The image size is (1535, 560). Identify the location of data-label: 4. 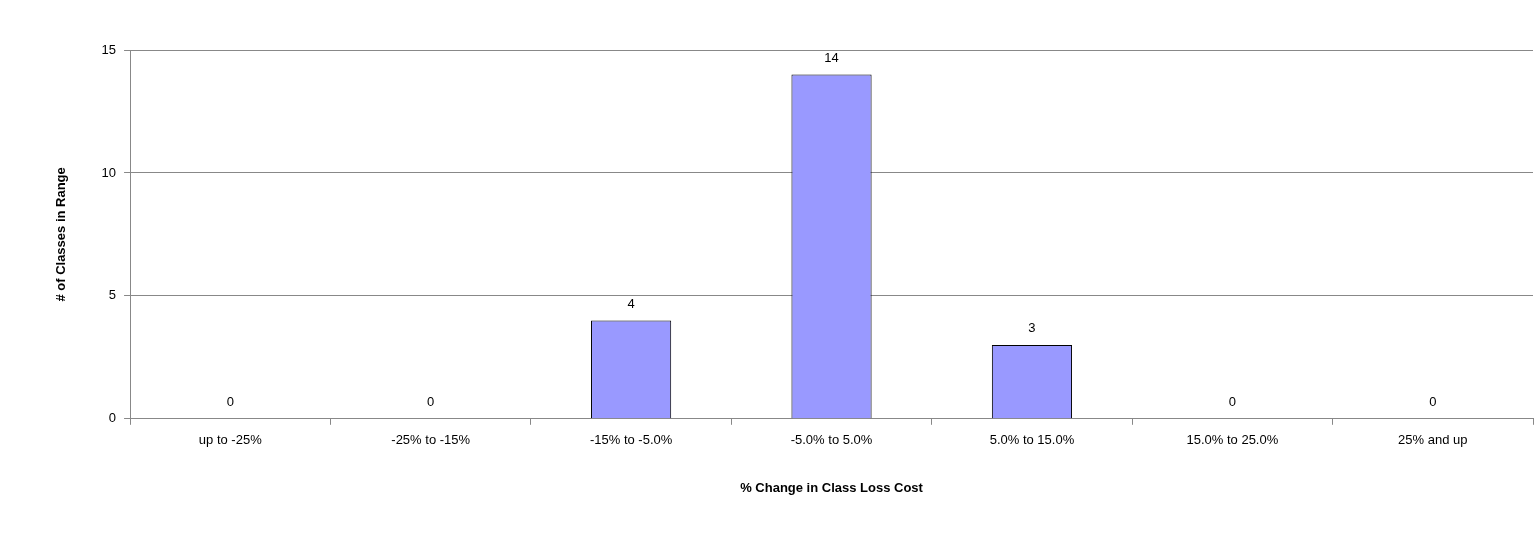
(631, 303).